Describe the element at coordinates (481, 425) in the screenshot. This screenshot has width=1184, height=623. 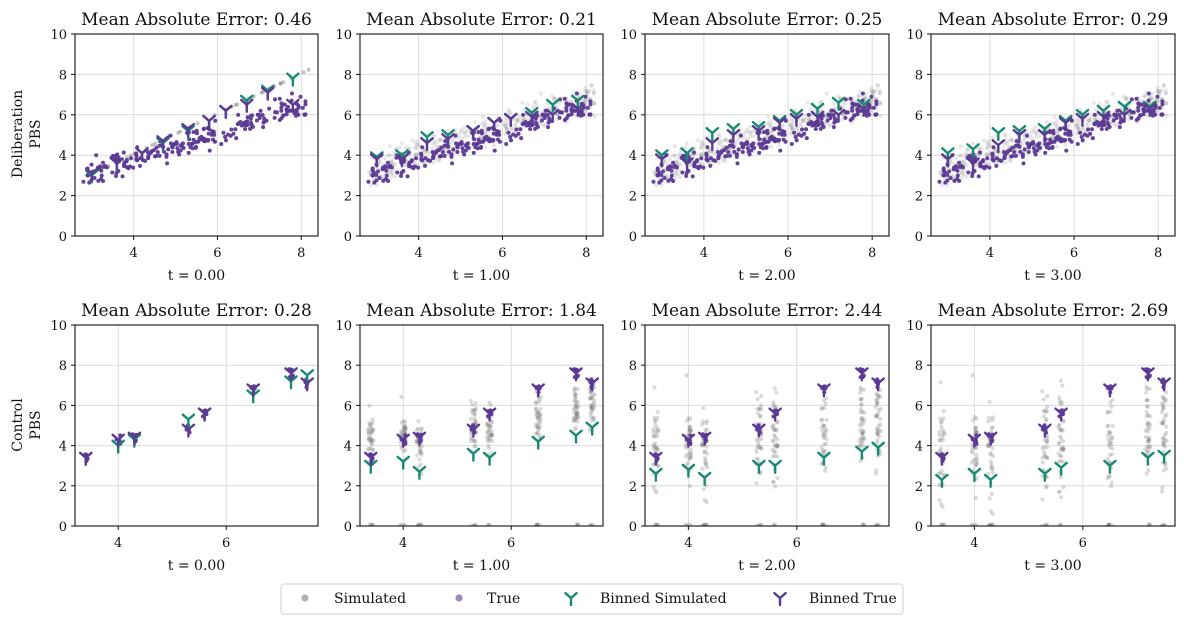
I see `panel-frame` at that location.